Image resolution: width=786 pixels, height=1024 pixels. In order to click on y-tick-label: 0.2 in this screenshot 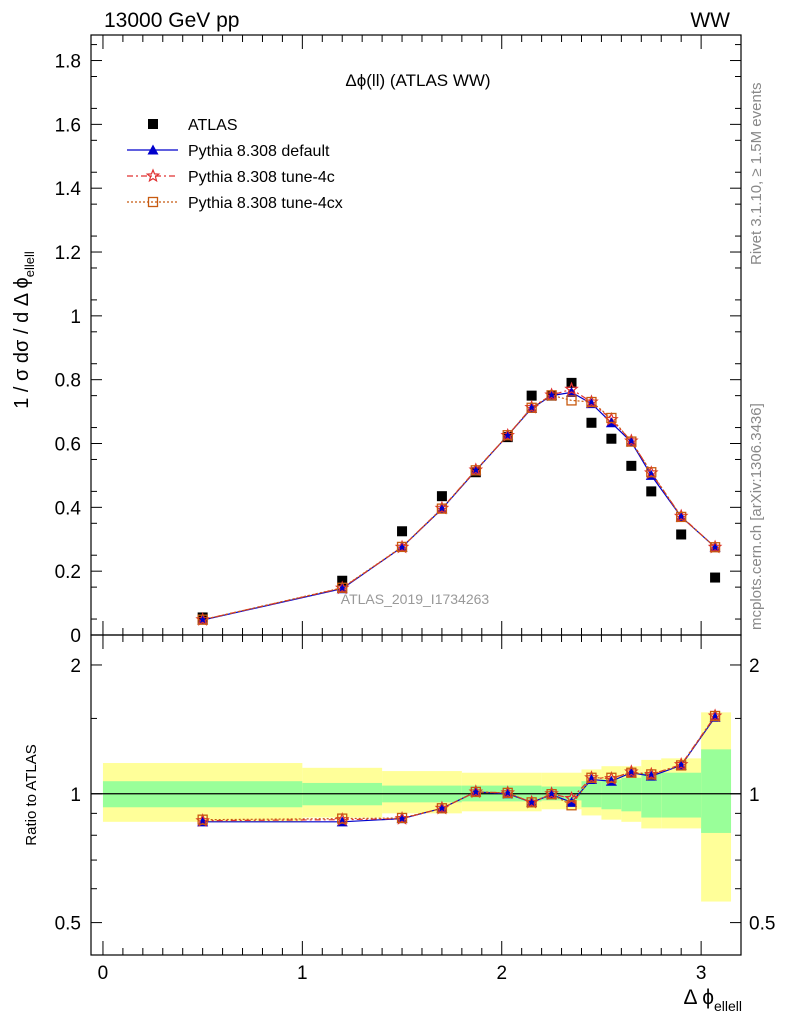, I will do `click(68, 572)`.